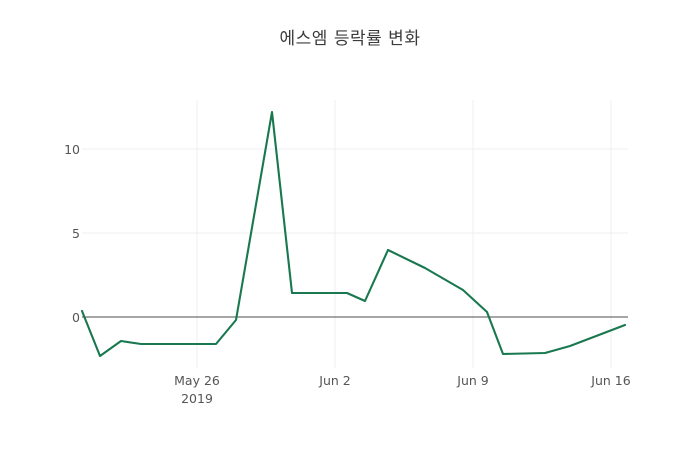 This screenshot has width=700, height=450. Describe the element at coordinates (197, 398) in the screenshot. I see `xtick-sublabel-year: 2019` at that location.